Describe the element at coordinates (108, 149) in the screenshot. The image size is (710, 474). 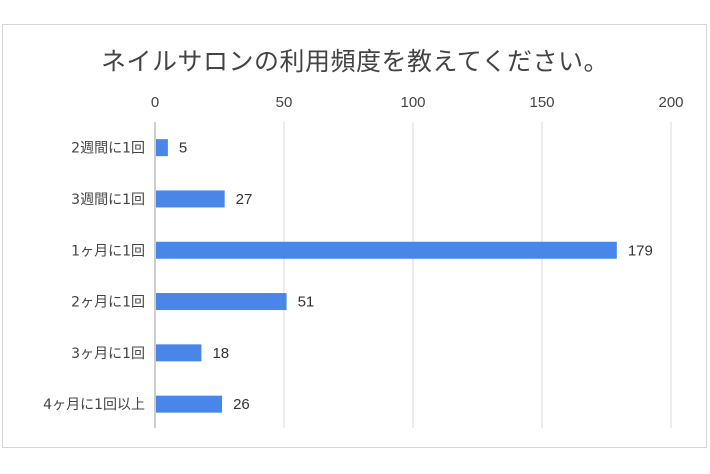
I see `category-label: 2週間に1回` at that location.